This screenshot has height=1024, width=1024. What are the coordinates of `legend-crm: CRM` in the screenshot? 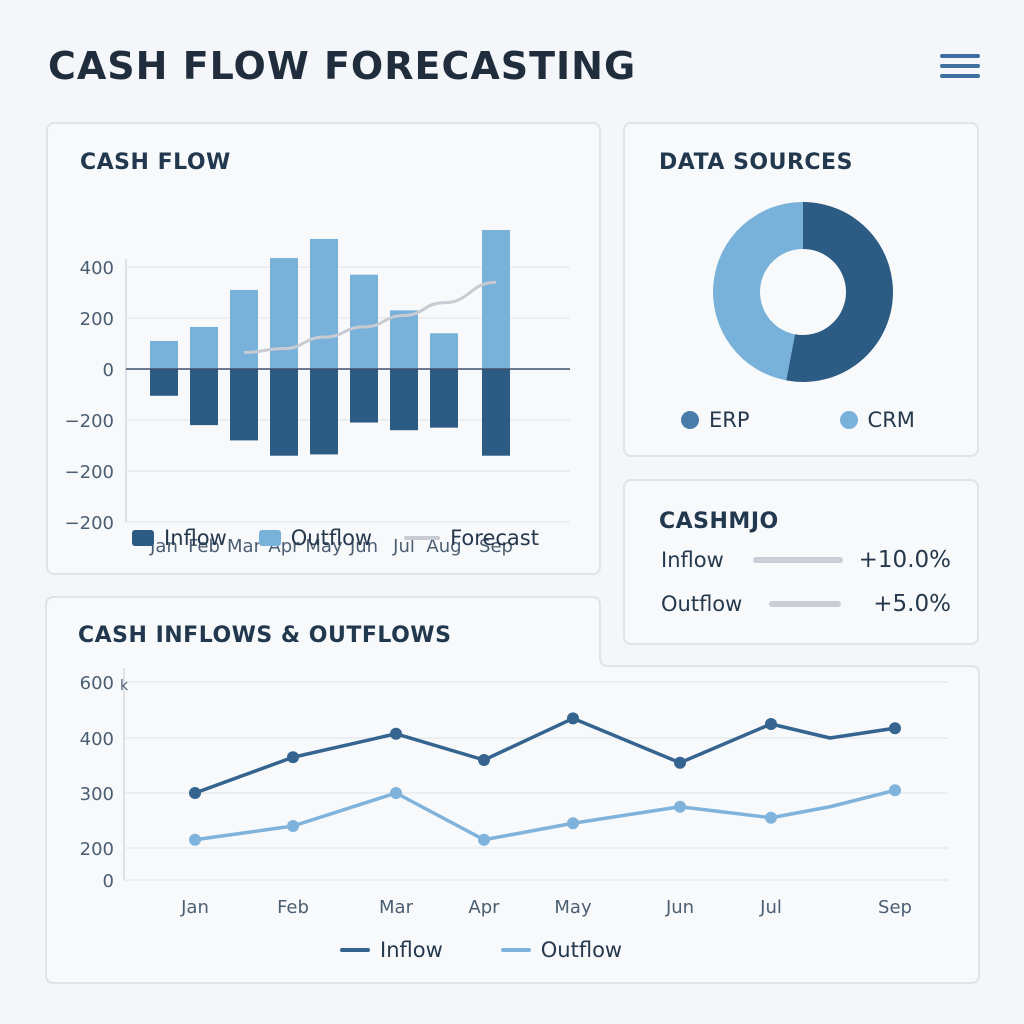 It's located at (877, 420).